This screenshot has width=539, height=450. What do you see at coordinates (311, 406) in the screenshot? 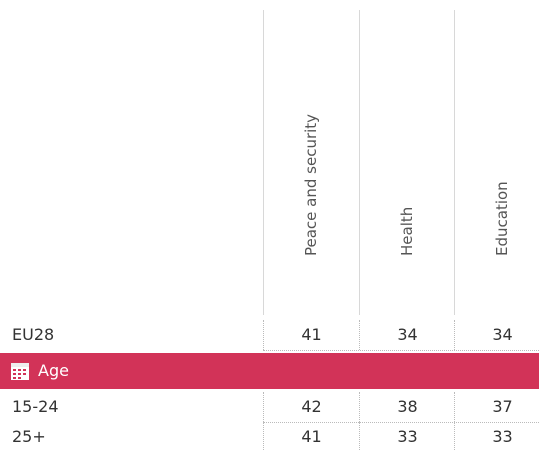
I see `cell-value: 42` at bounding box center [311, 406].